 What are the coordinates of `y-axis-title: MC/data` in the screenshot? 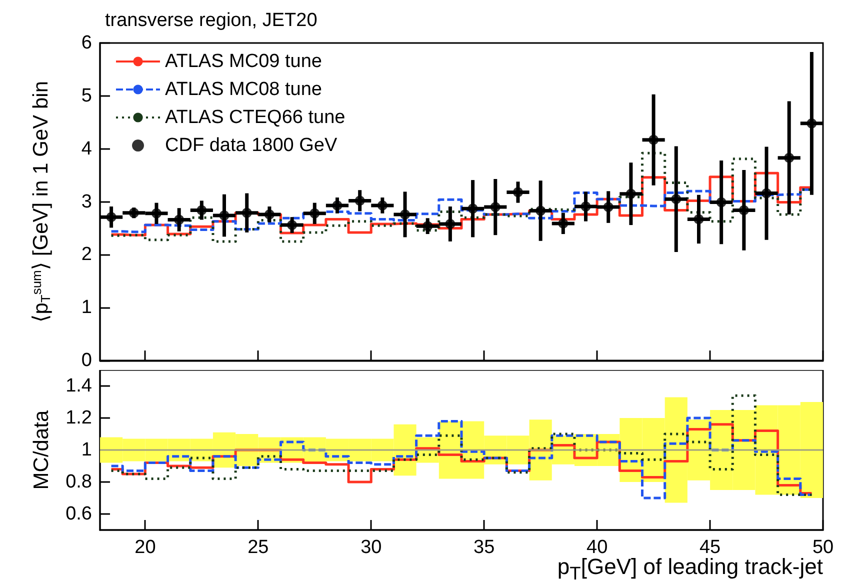 It's located at (41, 450).